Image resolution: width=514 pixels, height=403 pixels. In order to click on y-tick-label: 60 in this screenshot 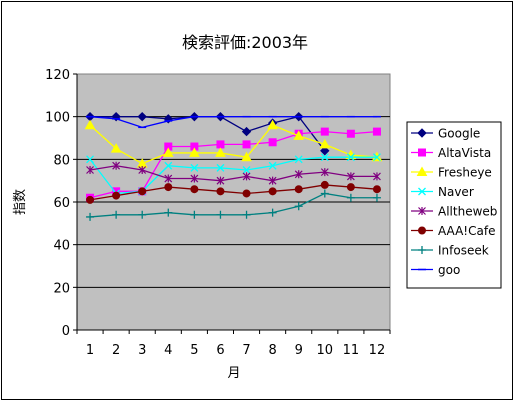, I will do `click(61, 203)`.